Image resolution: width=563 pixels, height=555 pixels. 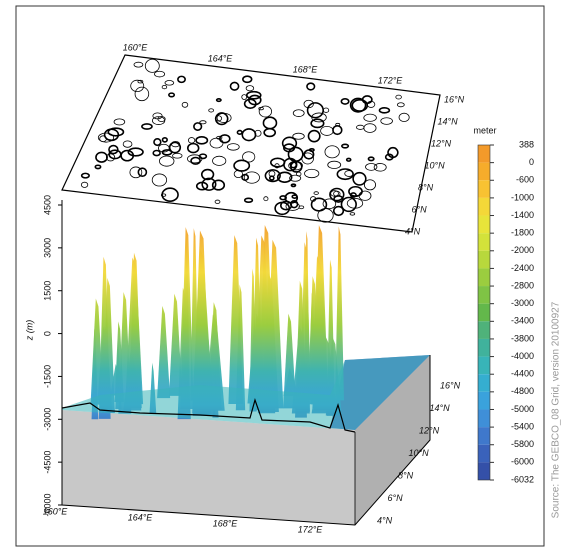 I want to click on colorbar-label: -2000, so click(x=522, y=250).